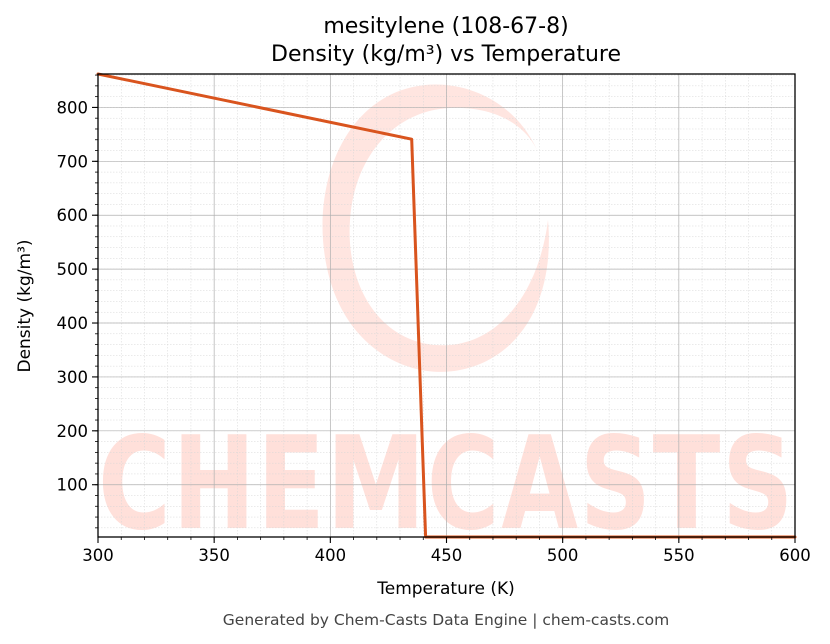 Image resolution: width=830 pixels, height=644 pixels. I want to click on x-tick-label: 350, so click(214, 555).